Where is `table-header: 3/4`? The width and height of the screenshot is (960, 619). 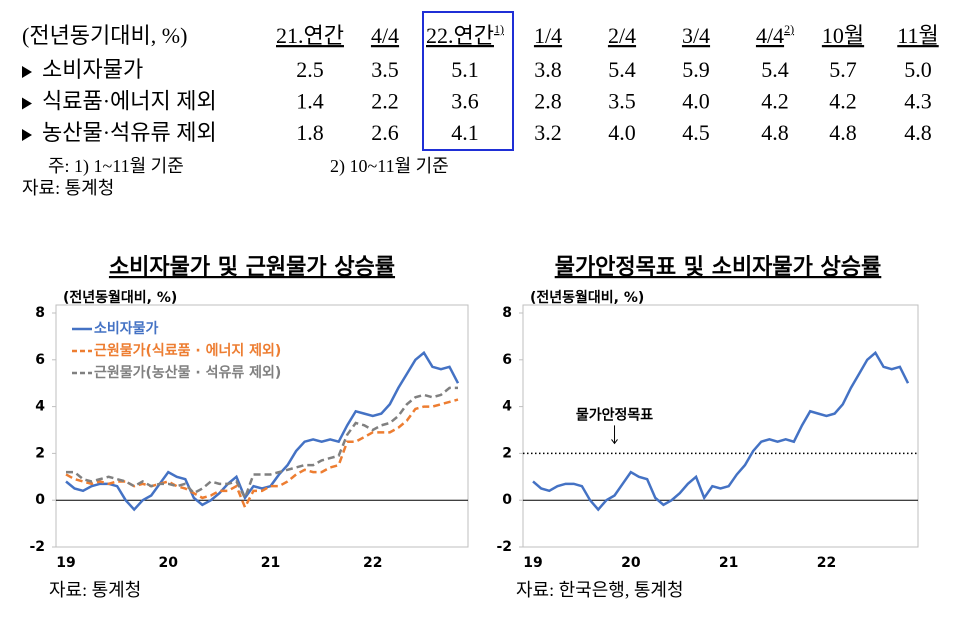
table-header: 3/4 is located at coordinates (696, 35).